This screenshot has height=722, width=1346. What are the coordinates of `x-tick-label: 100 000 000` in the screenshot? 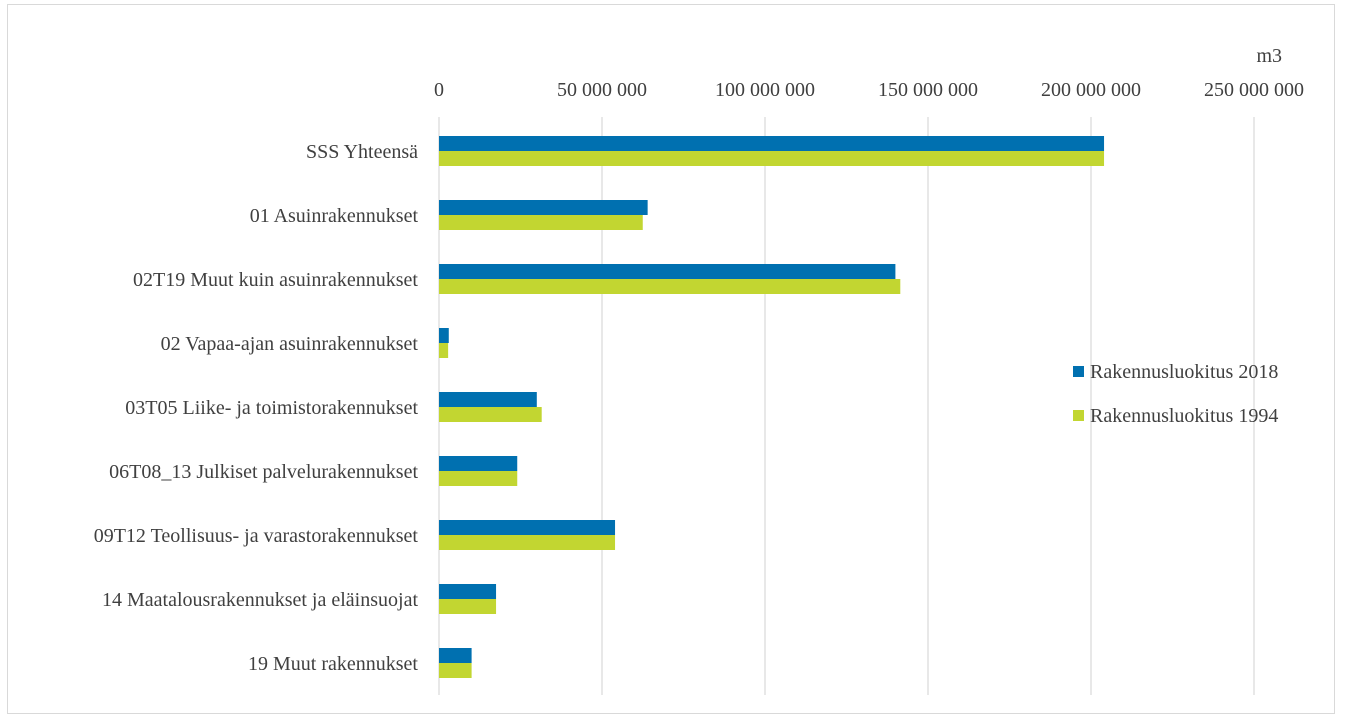 It's located at (765, 90).